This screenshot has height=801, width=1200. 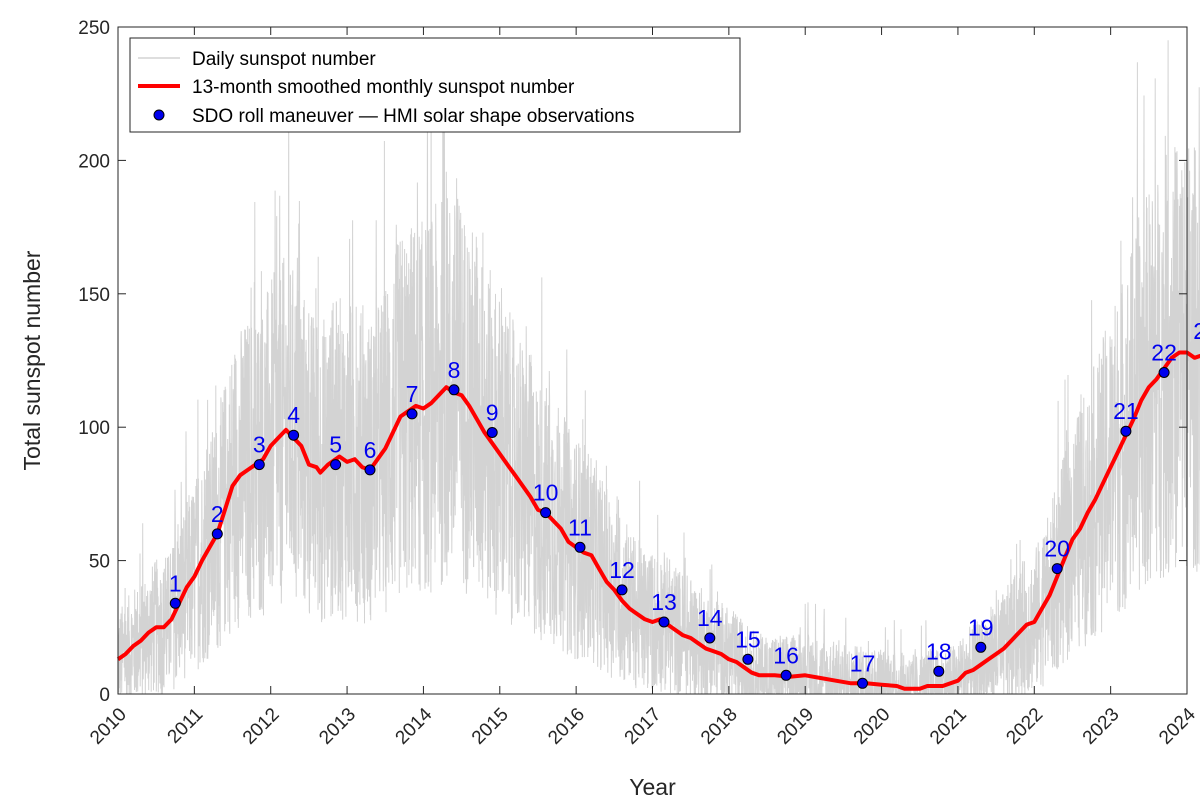 What do you see at coordinates (383, 87) in the screenshot?
I see `legend-label-smoothed: 13-month smoothed monthly sunspot number` at bounding box center [383, 87].